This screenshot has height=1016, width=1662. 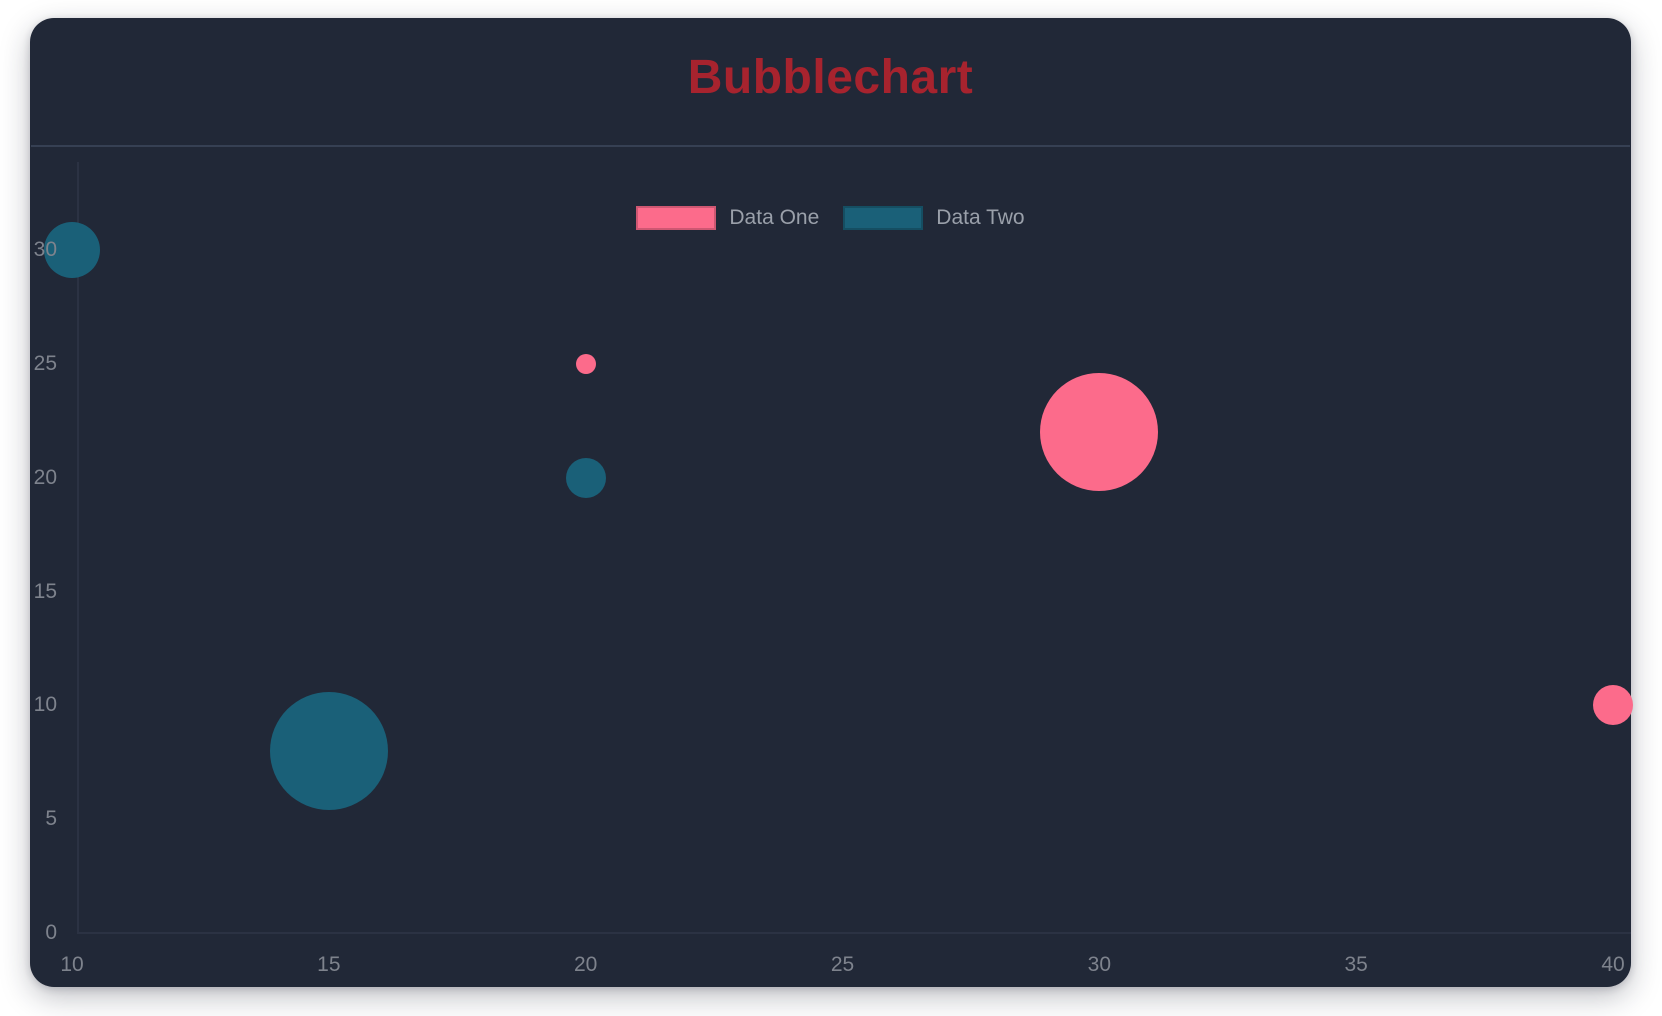 I want to click on y-axis-line, so click(x=78, y=548).